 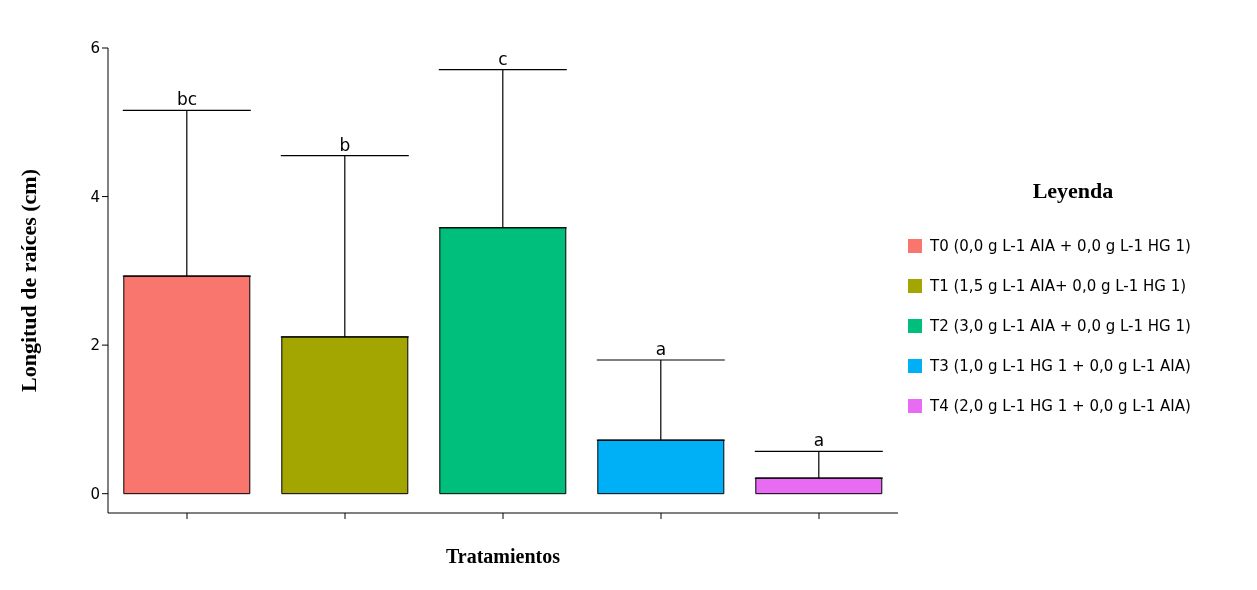 What do you see at coordinates (1060, 246) in the screenshot?
I see `legend-label: T0 (0,0 g L-1 AIA + 0,0 g L-1 HG 1)` at bounding box center [1060, 246].